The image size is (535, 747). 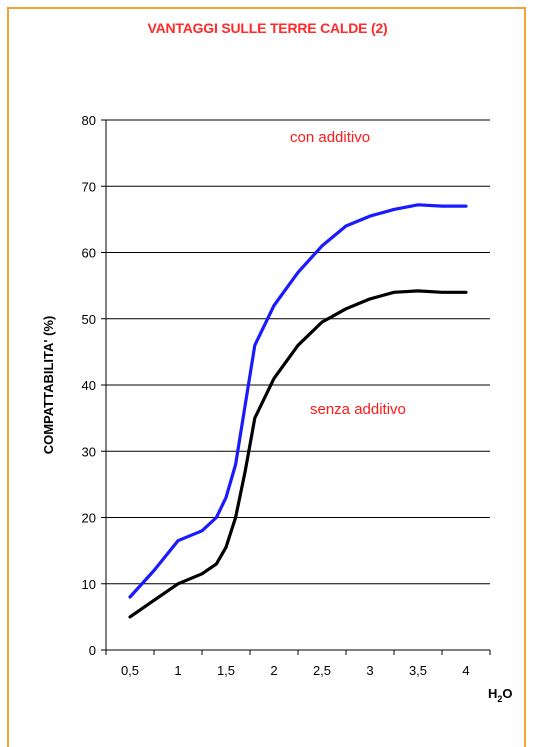 I want to click on x-tick-label: 1, so click(x=177, y=670).